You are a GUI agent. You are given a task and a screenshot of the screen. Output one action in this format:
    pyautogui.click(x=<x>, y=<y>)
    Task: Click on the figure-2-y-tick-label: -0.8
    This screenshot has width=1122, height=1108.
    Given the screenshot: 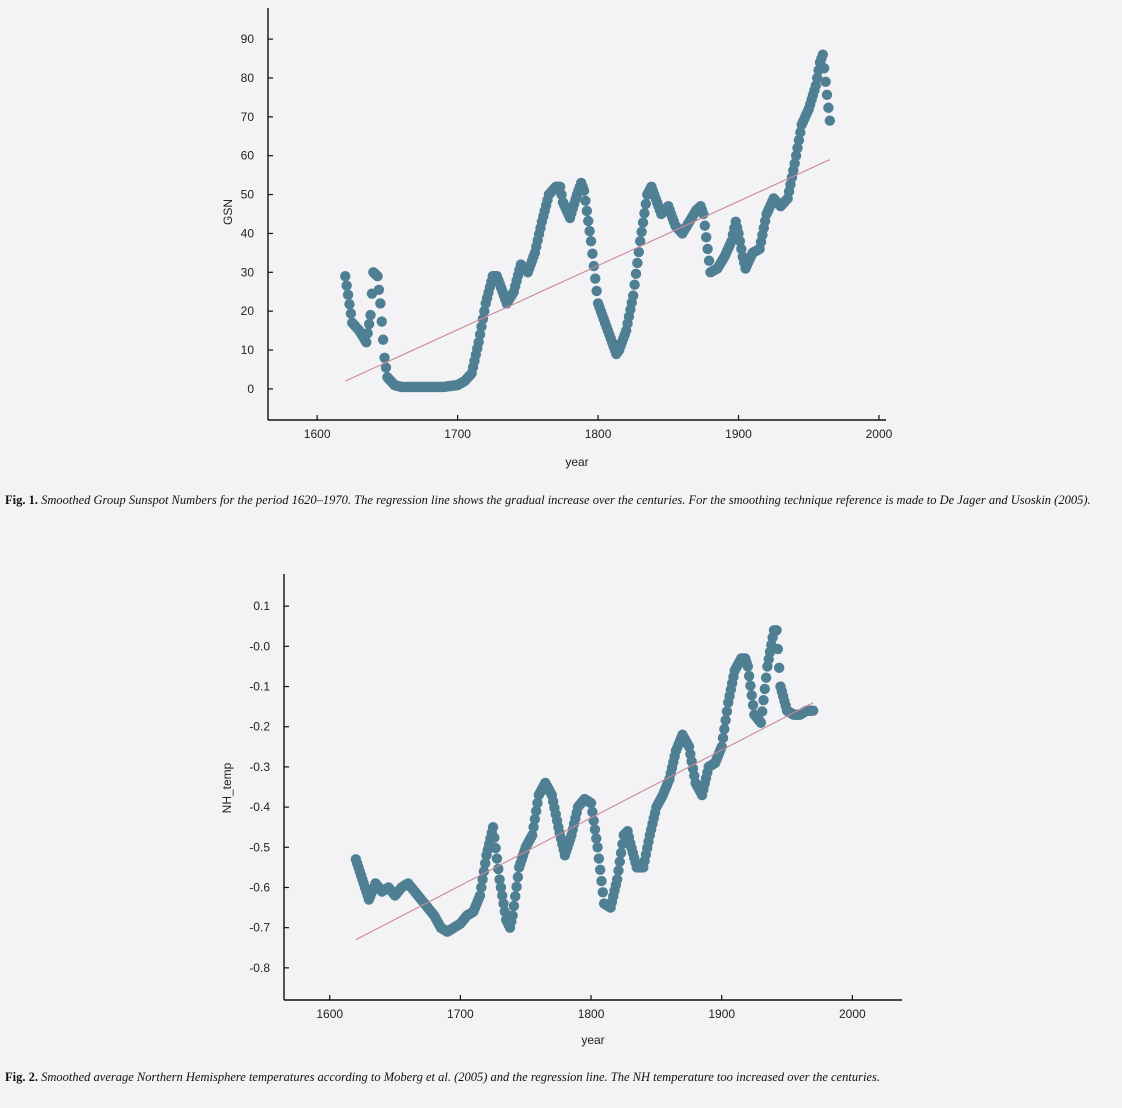 What is the action you would take?
    pyautogui.click(x=259, y=968)
    